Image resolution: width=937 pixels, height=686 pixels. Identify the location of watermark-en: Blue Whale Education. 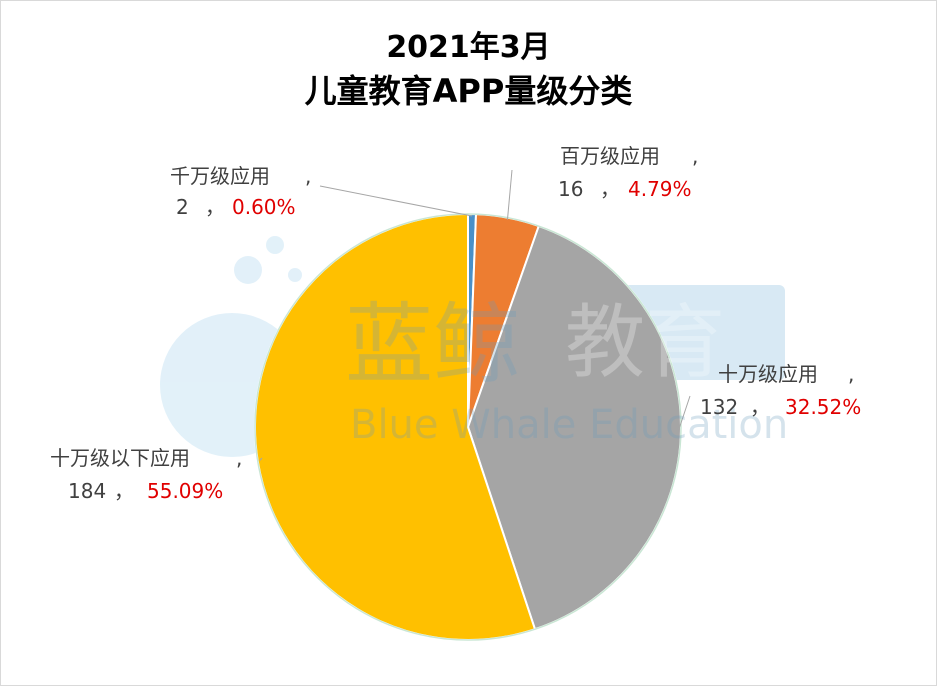
(569, 425).